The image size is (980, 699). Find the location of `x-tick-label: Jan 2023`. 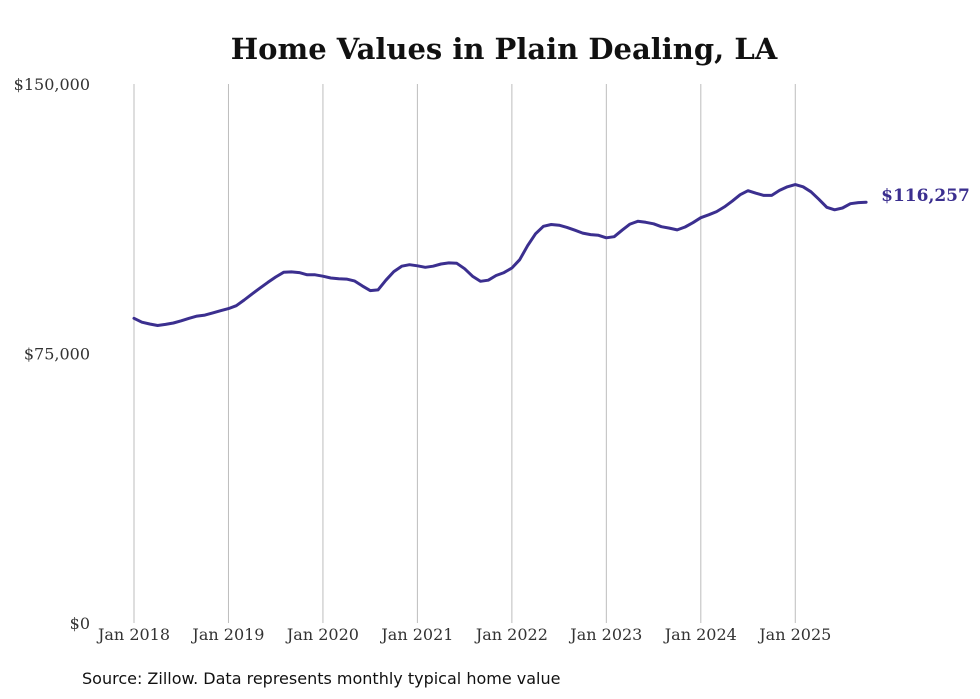

x-tick-label: Jan 2023 is located at coordinates (605, 634).